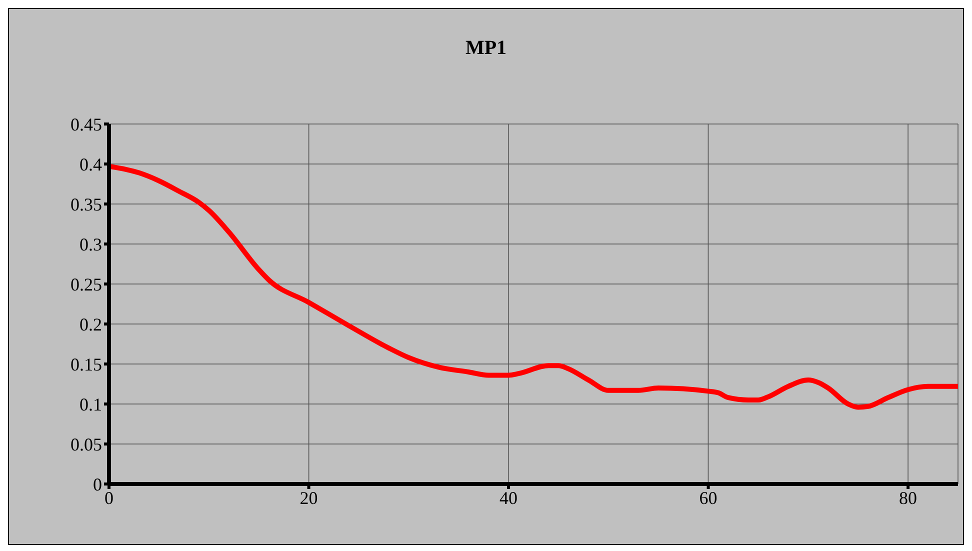  What do you see at coordinates (86, 444) in the screenshot?
I see `y-tick-label: 0.05` at bounding box center [86, 444].